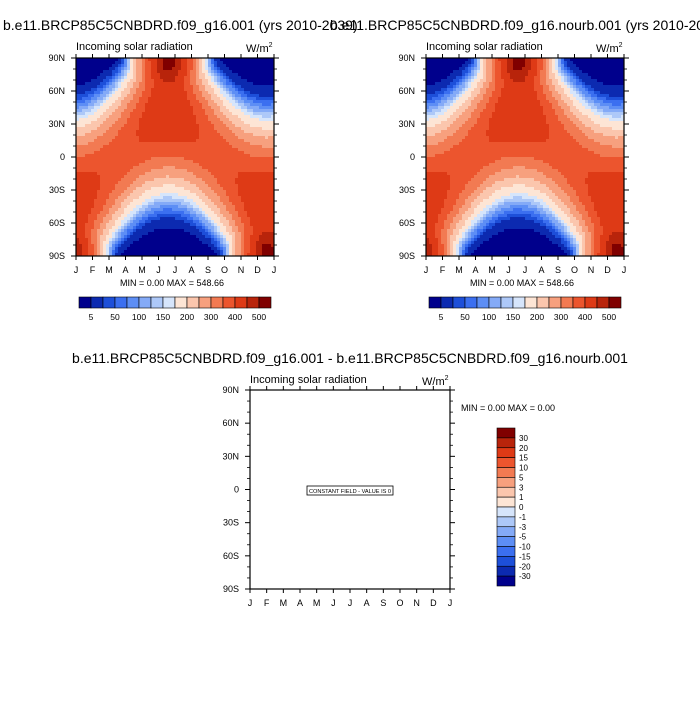 Image resolution: width=700 pixels, height=705 pixels. Describe the element at coordinates (57, 190) in the screenshot. I see `y-tick-label: 30S` at that location.